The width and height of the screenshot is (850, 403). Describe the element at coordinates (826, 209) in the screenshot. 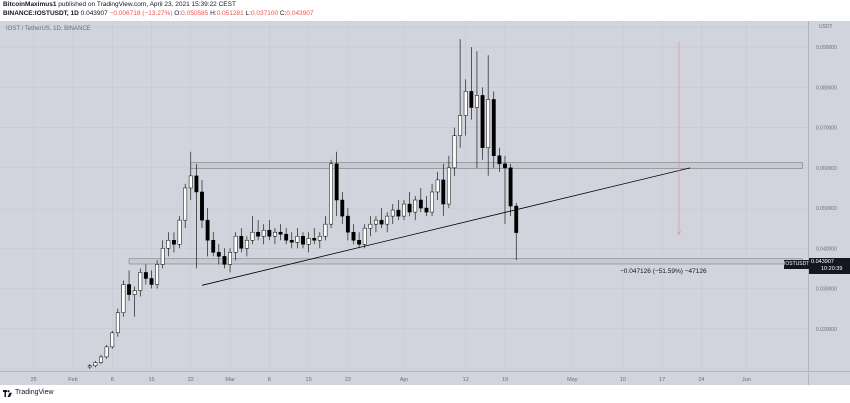

I see `price-tick-label: 0.050000` at that location.